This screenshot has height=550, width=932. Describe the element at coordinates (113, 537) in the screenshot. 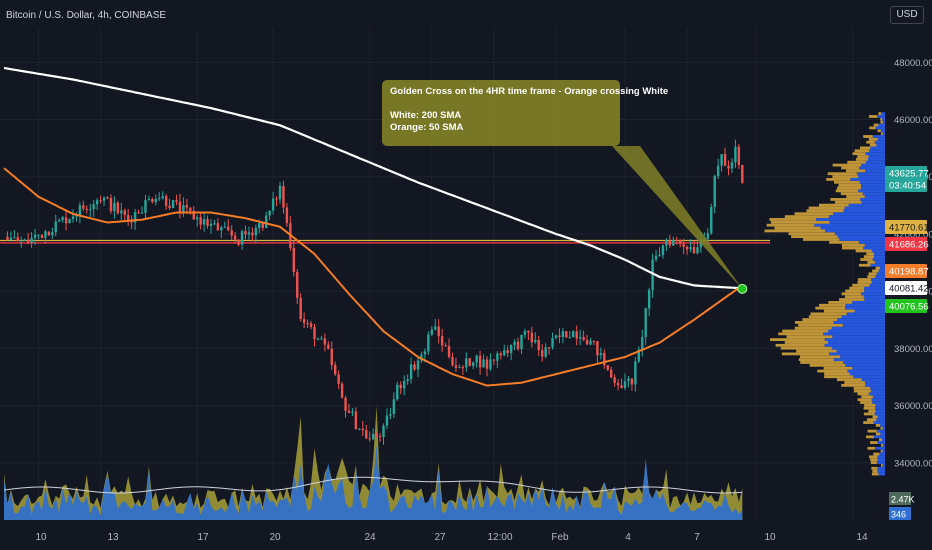

I see `x-tick-label: 13` at that location.